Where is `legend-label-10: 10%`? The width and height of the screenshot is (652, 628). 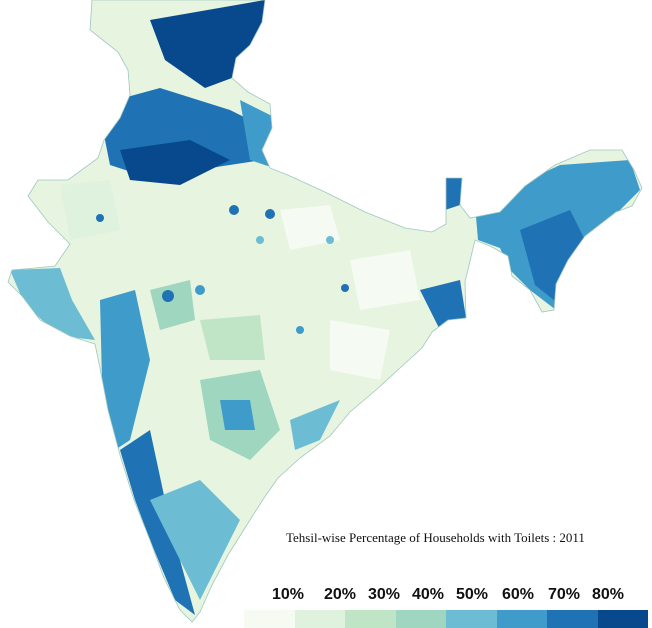
legend-label-10: 10% is located at coordinates (288, 594).